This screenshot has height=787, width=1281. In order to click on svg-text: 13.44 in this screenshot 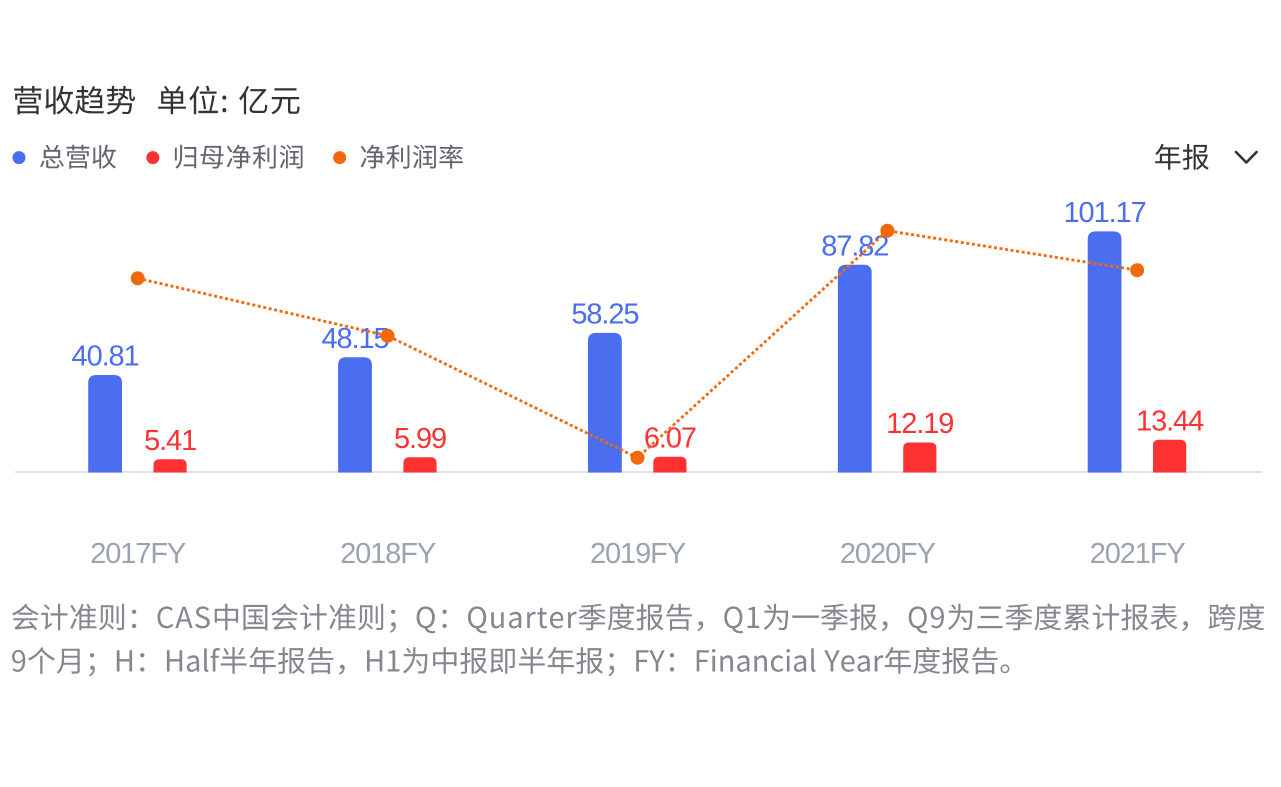, I will do `click(1170, 422)`.